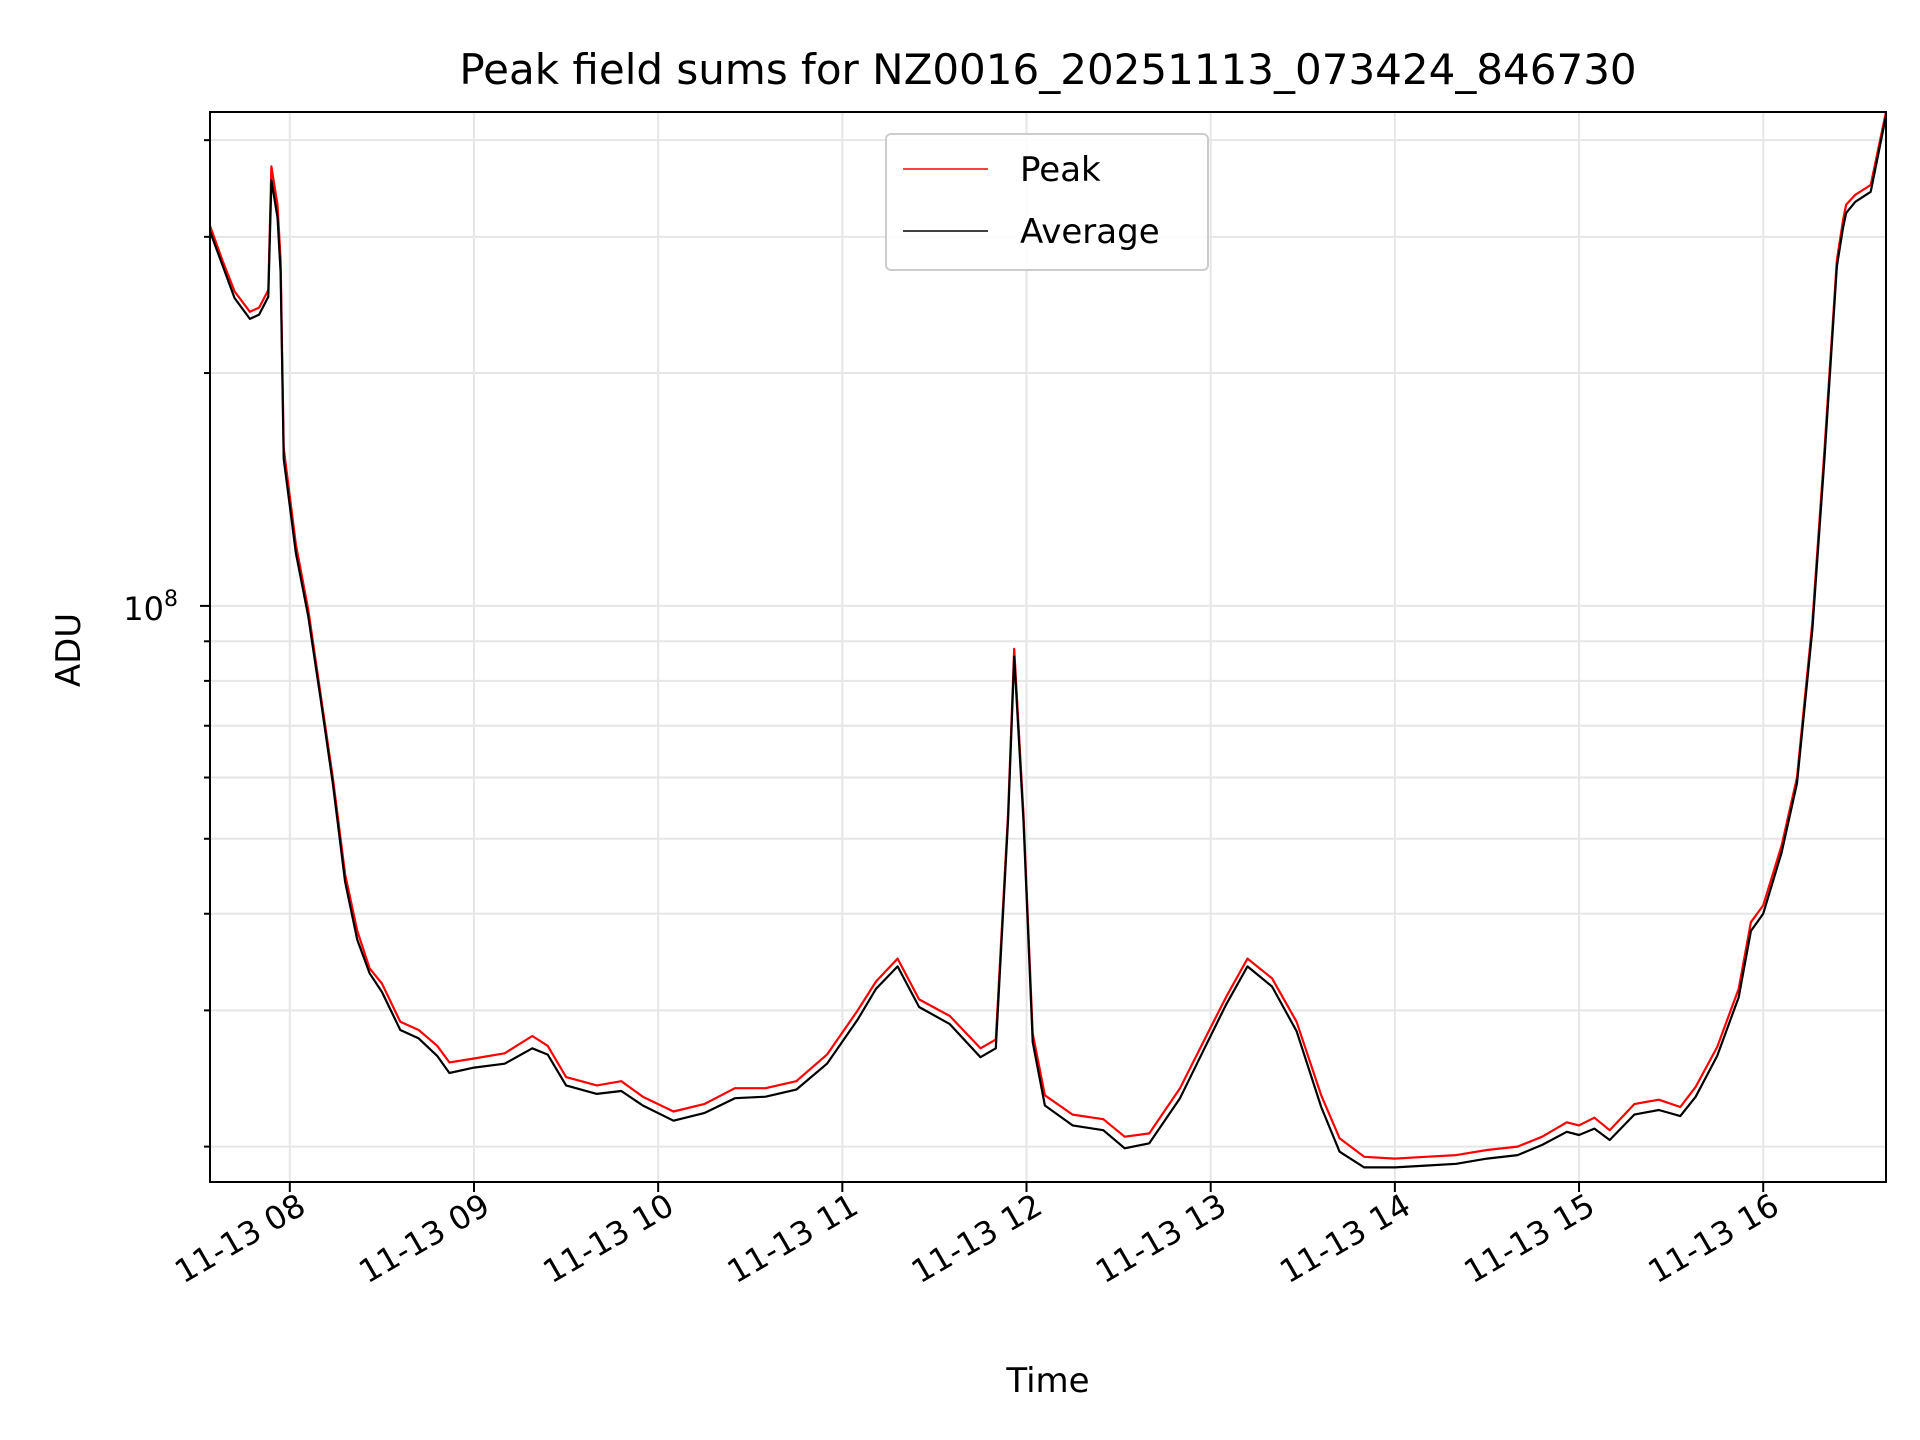 This screenshot has height=1440, width=1920. What do you see at coordinates (150, 607) in the screenshot?
I see `y-tick-label: 108` at bounding box center [150, 607].